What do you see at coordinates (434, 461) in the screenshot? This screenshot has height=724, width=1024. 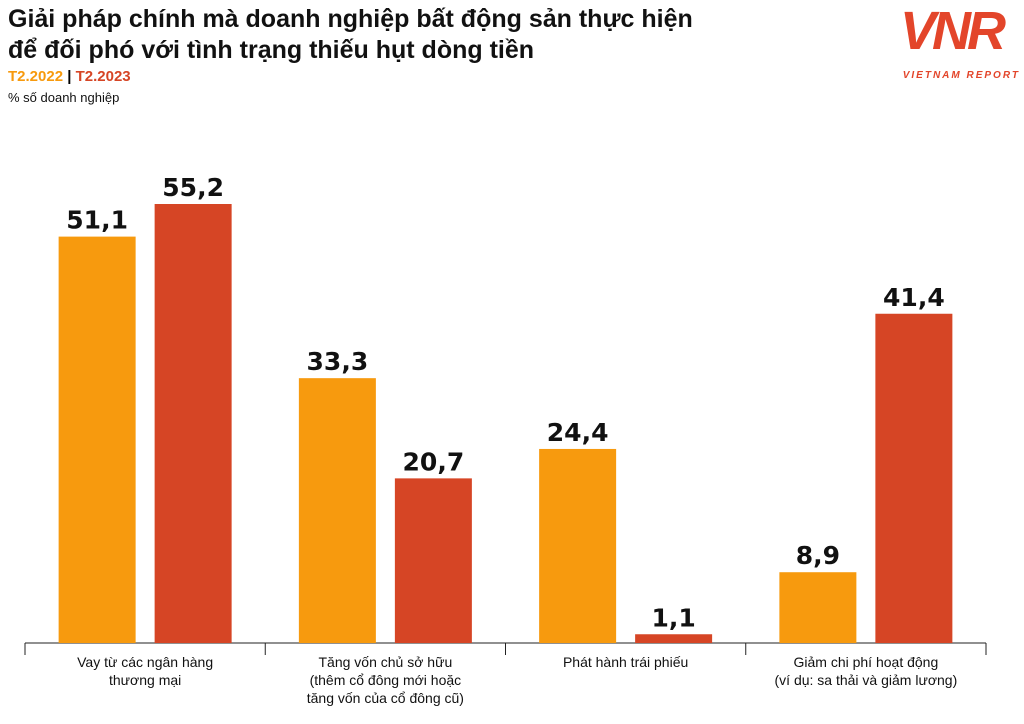 I see `value-label: 20,7` at bounding box center [434, 461].